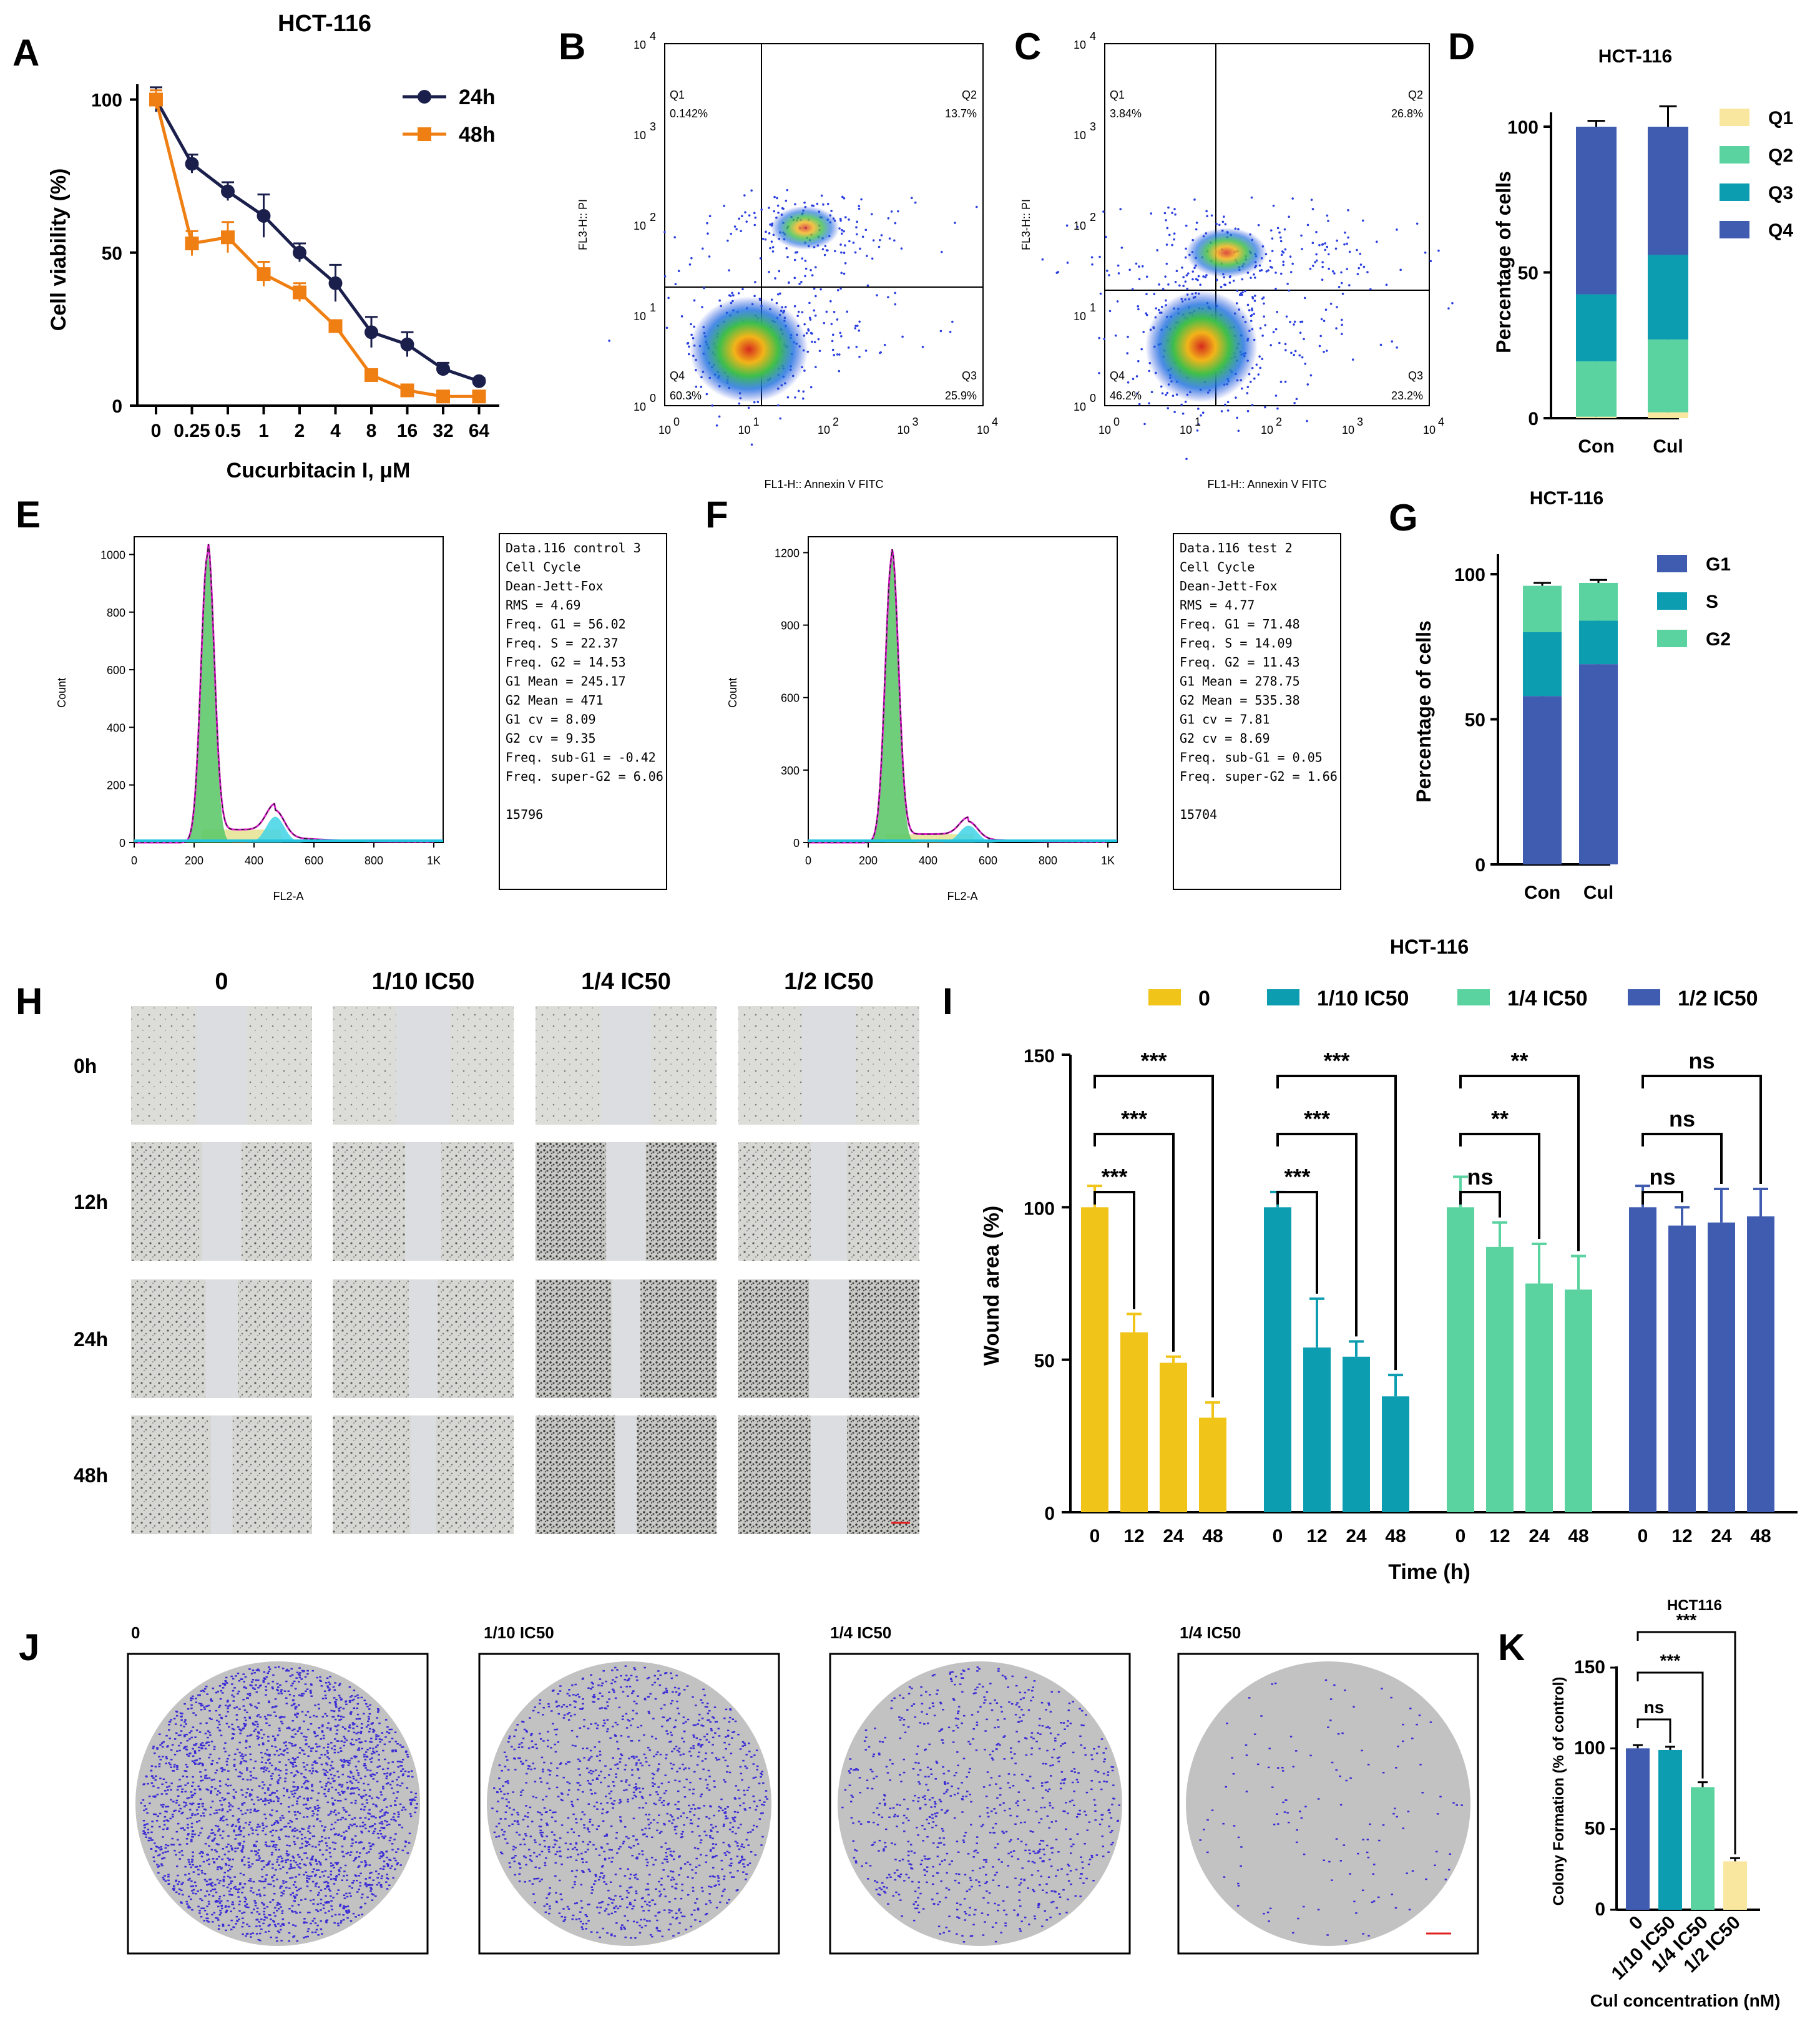 The height and width of the screenshot is (2019, 1820). What do you see at coordinates (1668, 447) in the screenshot?
I see `stacked-xtick-label: Cul` at bounding box center [1668, 447].